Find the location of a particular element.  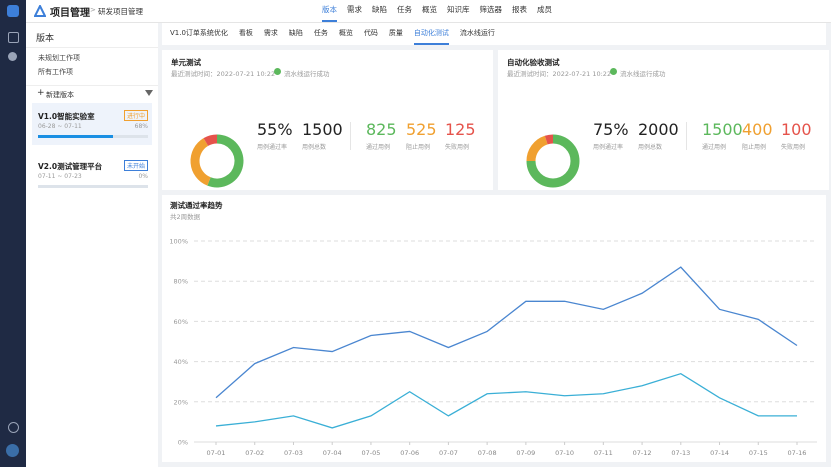

nav-item: 筛选器 is located at coordinates (491, 9).